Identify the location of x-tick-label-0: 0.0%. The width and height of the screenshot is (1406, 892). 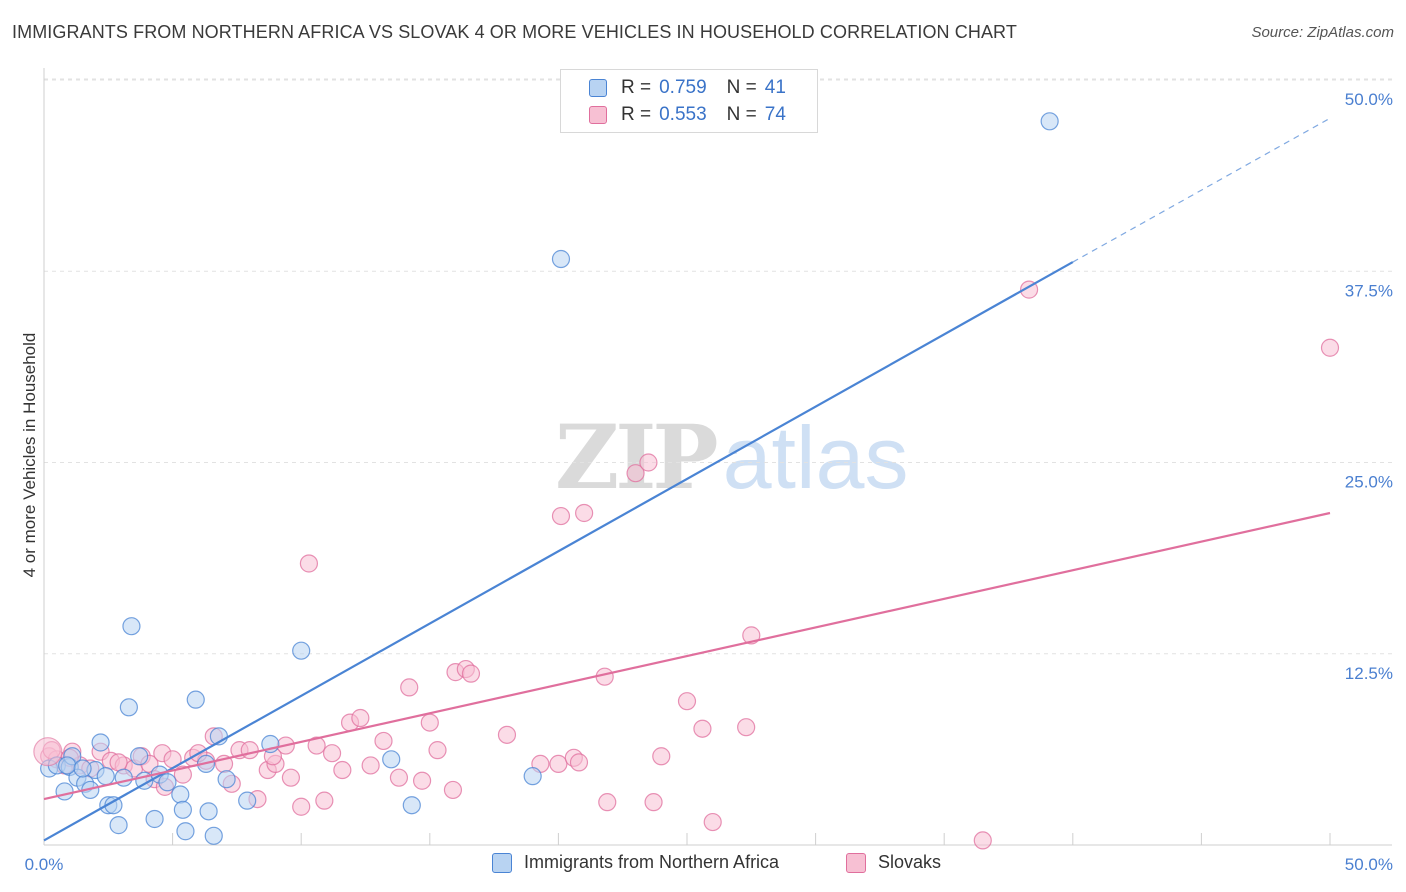
(44, 864).